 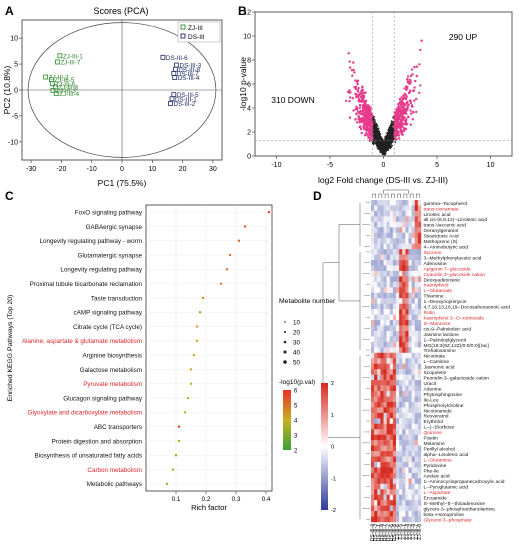 I want to click on kegg-color-legend-bar, so click(x=287, y=420).